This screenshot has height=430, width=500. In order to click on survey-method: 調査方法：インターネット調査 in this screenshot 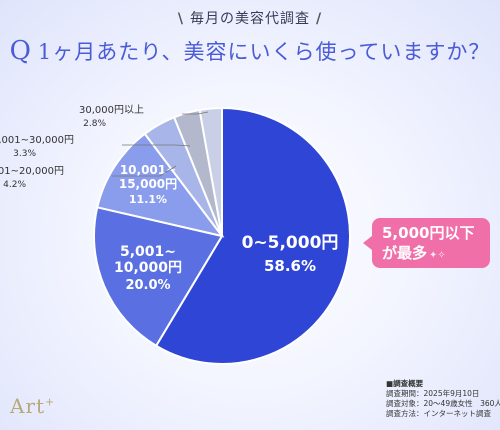, I will do `click(438, 413)`.